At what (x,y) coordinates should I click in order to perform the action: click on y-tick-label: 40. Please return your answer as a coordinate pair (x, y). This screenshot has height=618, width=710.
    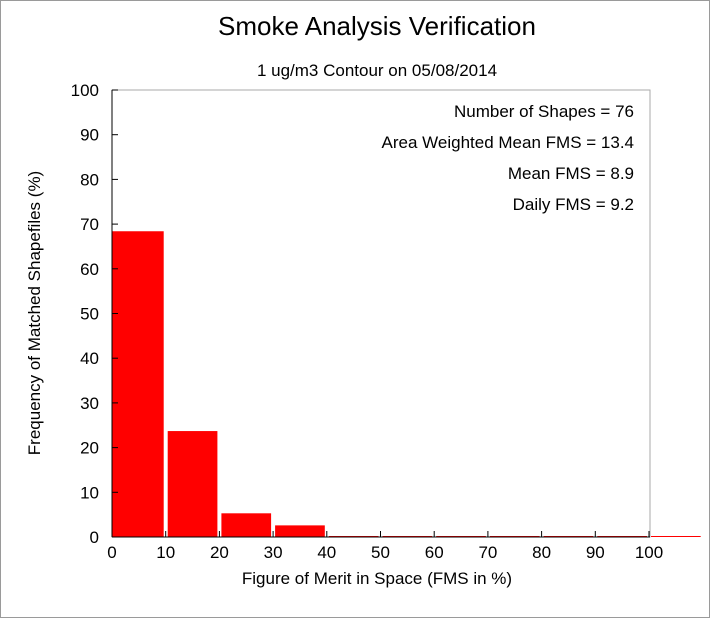
    Looking at the image, I should click on (89, 358).